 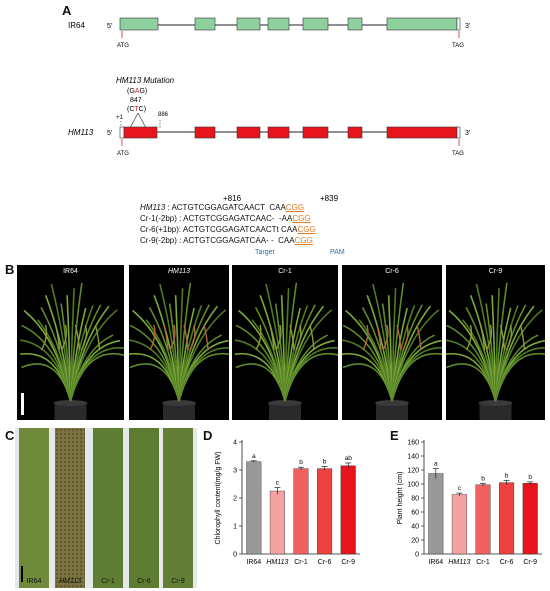 I want to click on alignment-row: Cr-6(+1bp): ACTGTCGGAGATCAACTt CAACGG, so click(x=228, y=229).